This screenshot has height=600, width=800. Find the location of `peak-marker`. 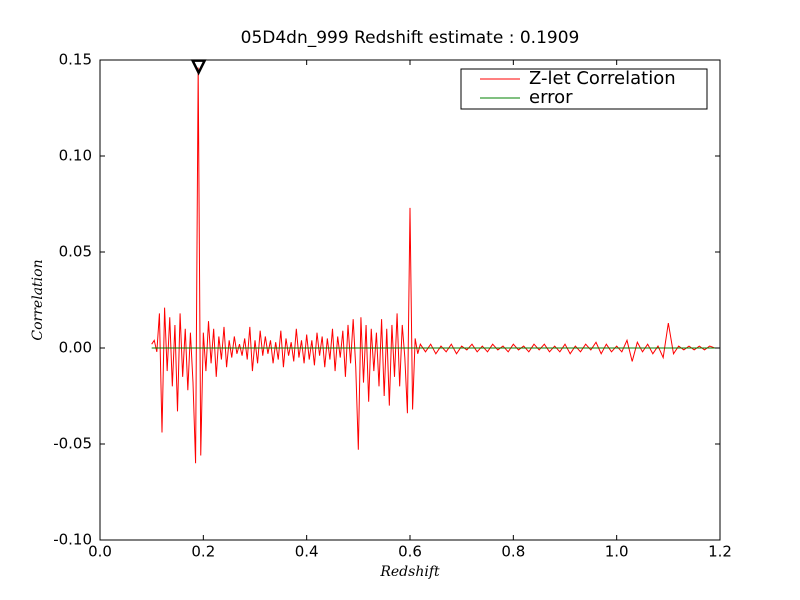

peak-marker is located at coordinates (198, 67).